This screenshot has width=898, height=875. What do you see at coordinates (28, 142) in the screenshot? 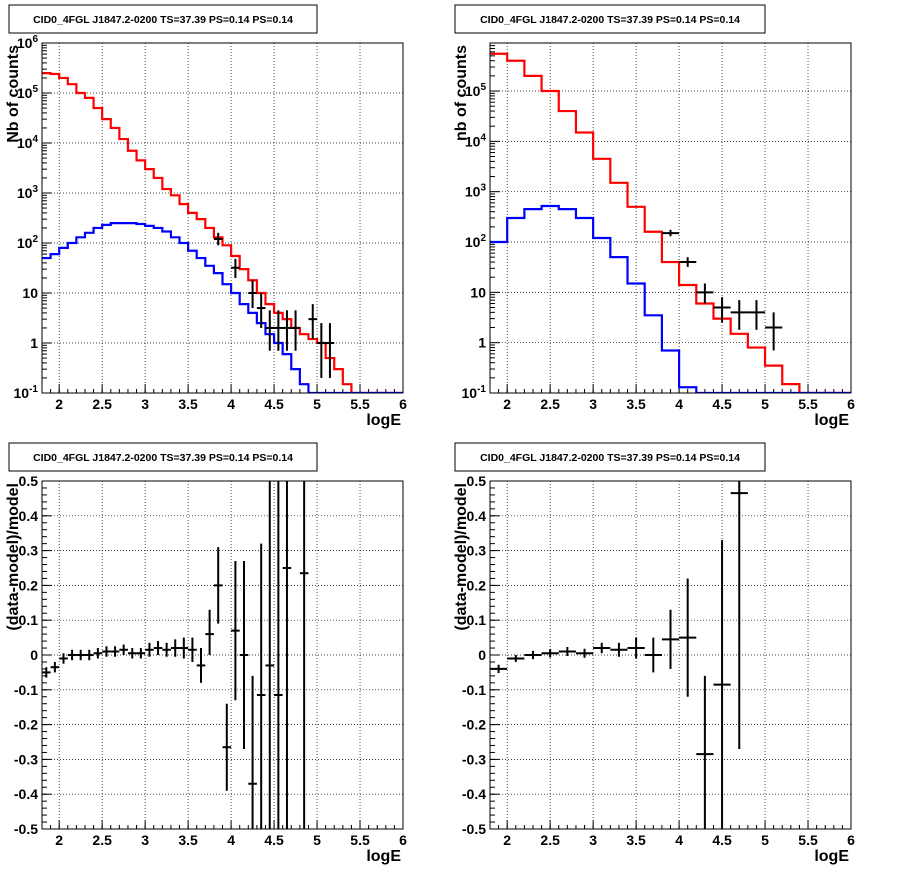
I see `y-tick-label: 10⁴` at bounding box center [28, 142].